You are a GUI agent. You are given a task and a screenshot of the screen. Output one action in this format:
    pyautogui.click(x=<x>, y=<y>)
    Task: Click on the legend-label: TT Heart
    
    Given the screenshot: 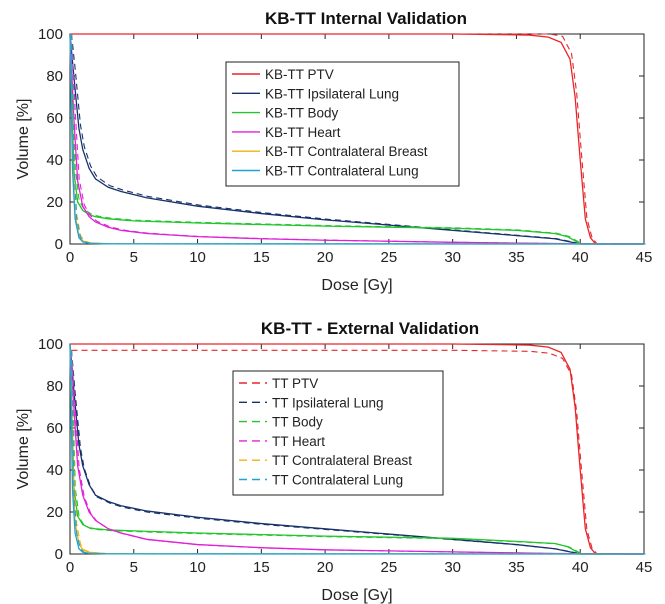 What is the action you would take?
    pyautogui.click(x=298, y=441)
    